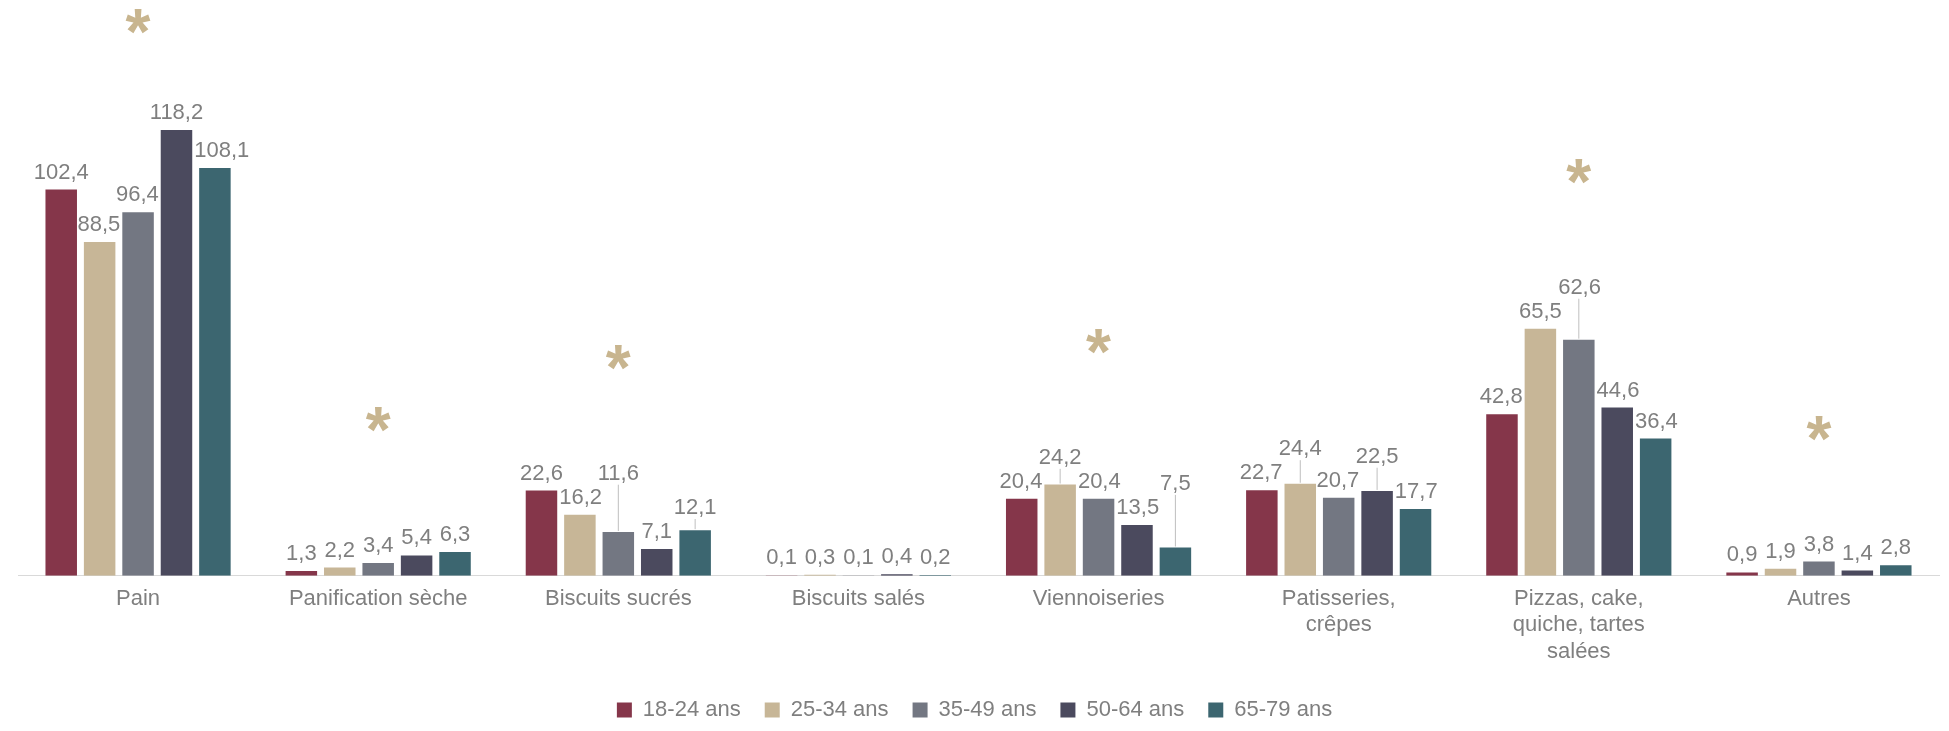 The height and width of the screenshot is (731, 1949). Describe the element at coordinates (1742, 554) in the screenshot. I see `data-label: 0,9` at that location.